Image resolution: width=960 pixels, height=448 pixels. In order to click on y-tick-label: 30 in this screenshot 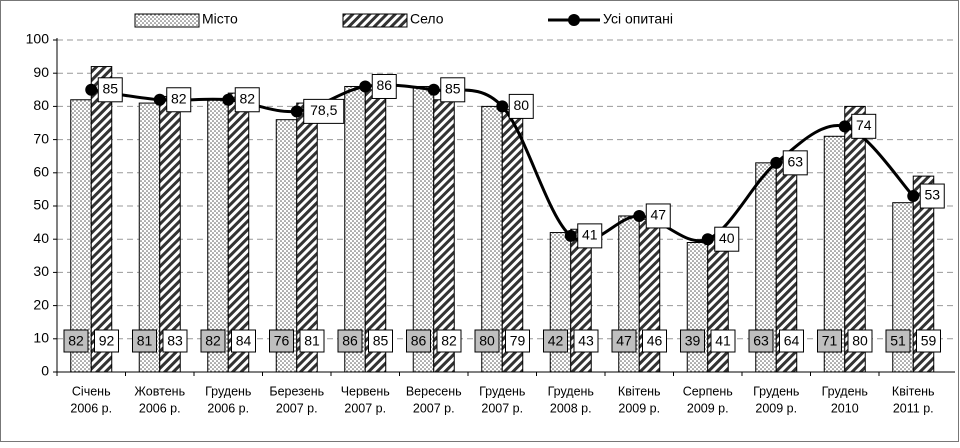, I will do `click(41, 271)`.